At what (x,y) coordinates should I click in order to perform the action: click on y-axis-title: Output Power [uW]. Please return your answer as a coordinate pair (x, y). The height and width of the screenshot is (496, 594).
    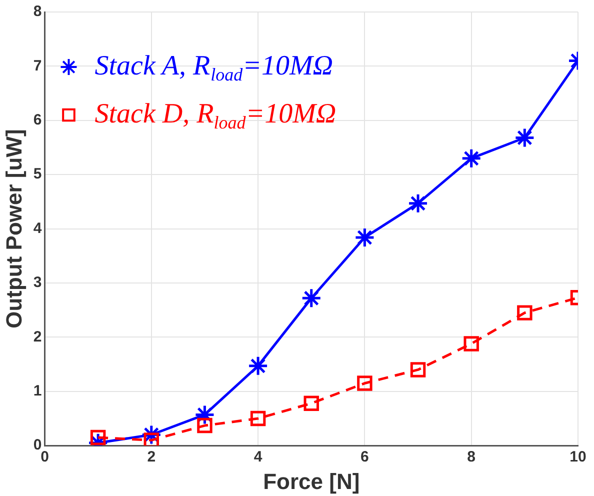
    Looking at the image, I should click on (13, 228).